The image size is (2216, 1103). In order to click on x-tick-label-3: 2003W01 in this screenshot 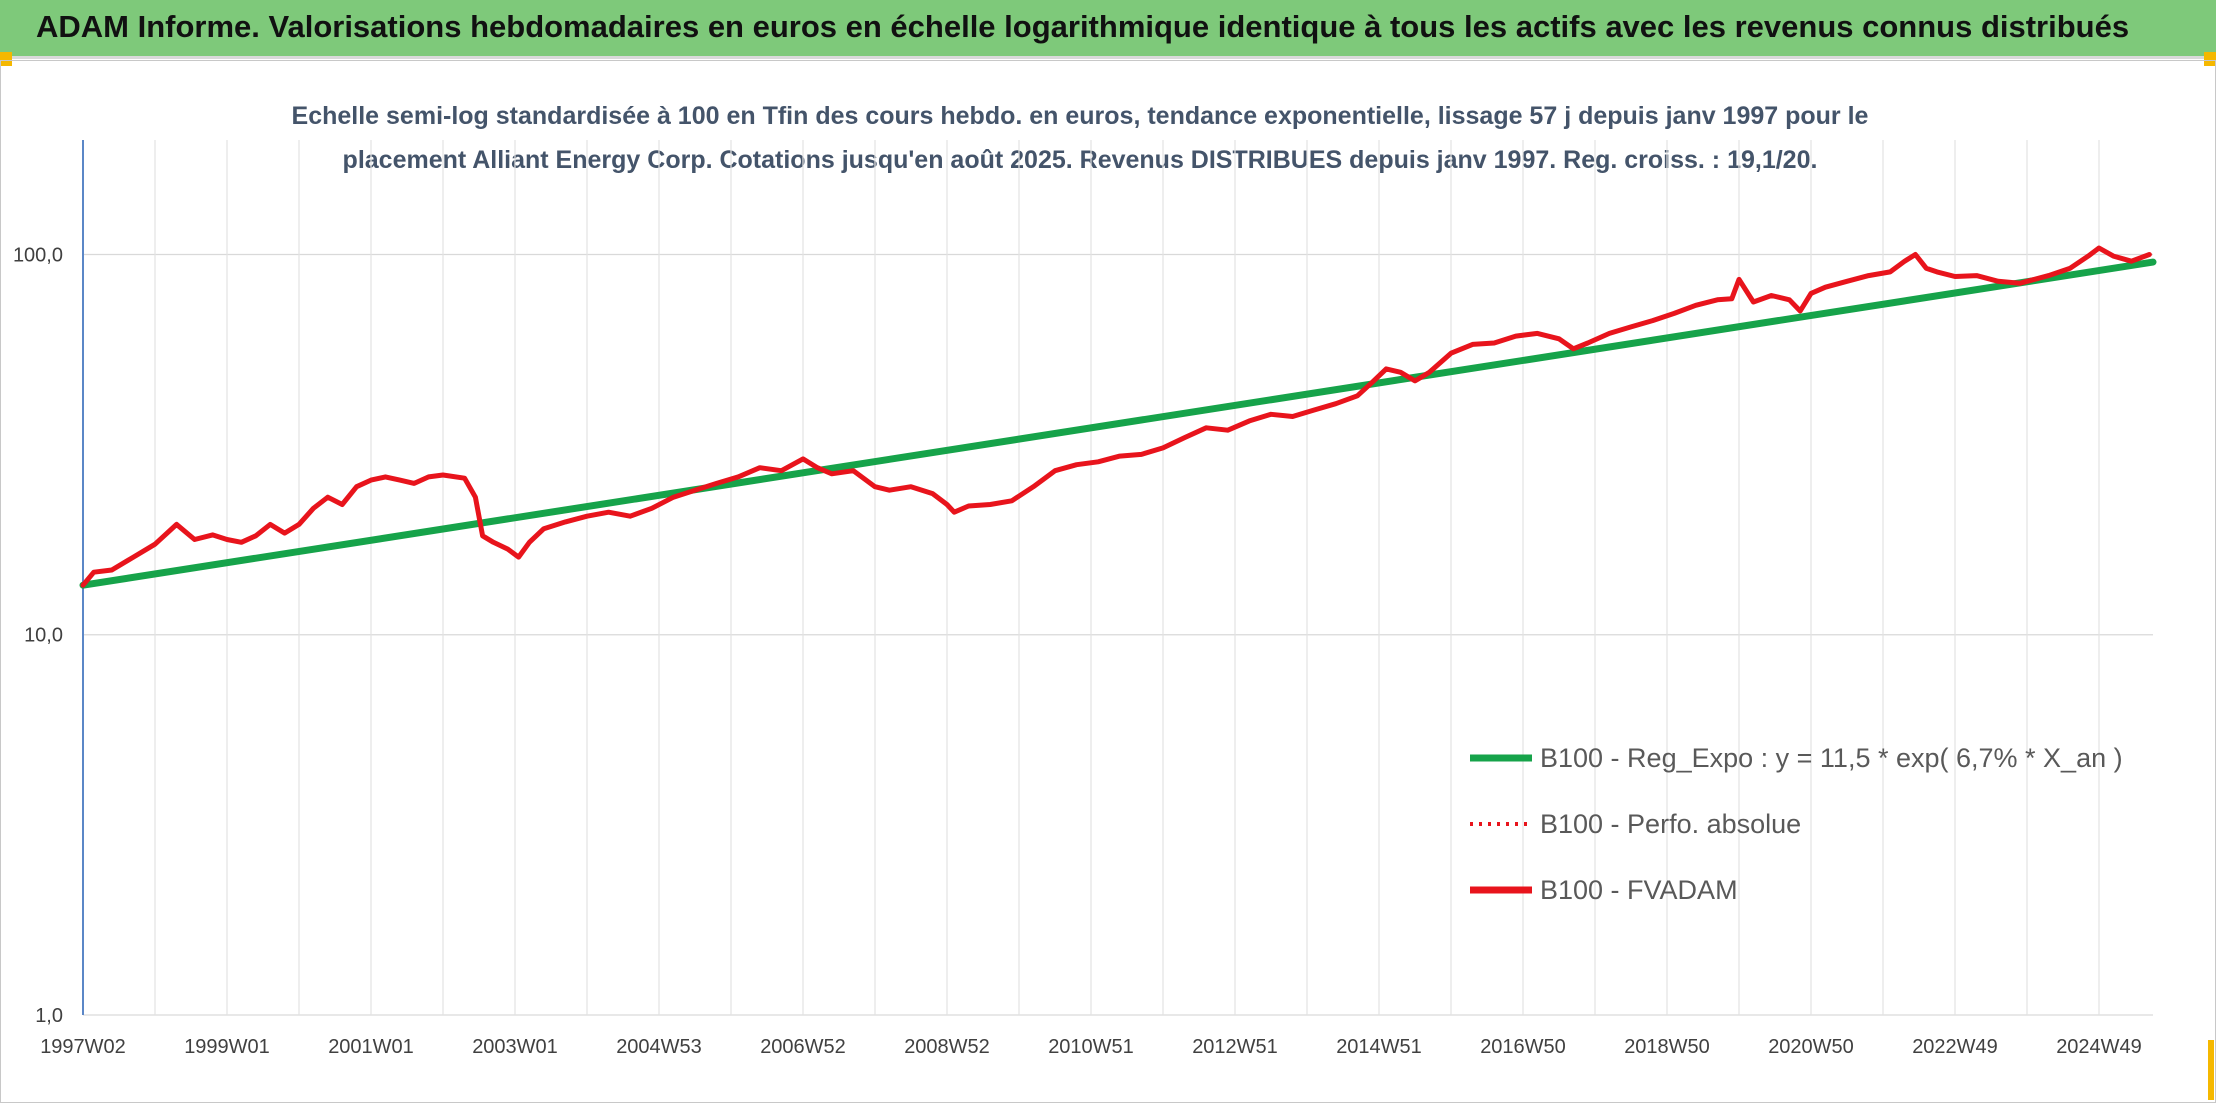, I will do `click(515, 1047)`.